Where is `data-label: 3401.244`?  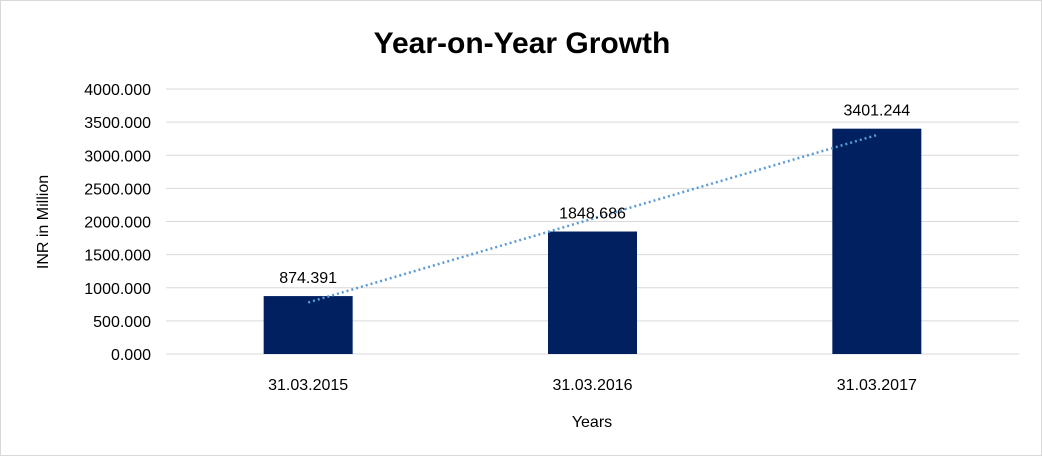 data-label: 3401.244 is located at coordinates (876, 111).